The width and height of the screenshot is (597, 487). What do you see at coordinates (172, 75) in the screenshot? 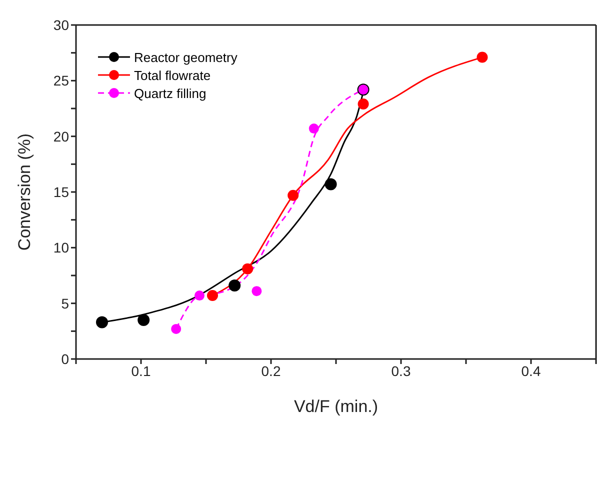
I see `legend-label: Total flowrate` at bounding box center [172, 75].